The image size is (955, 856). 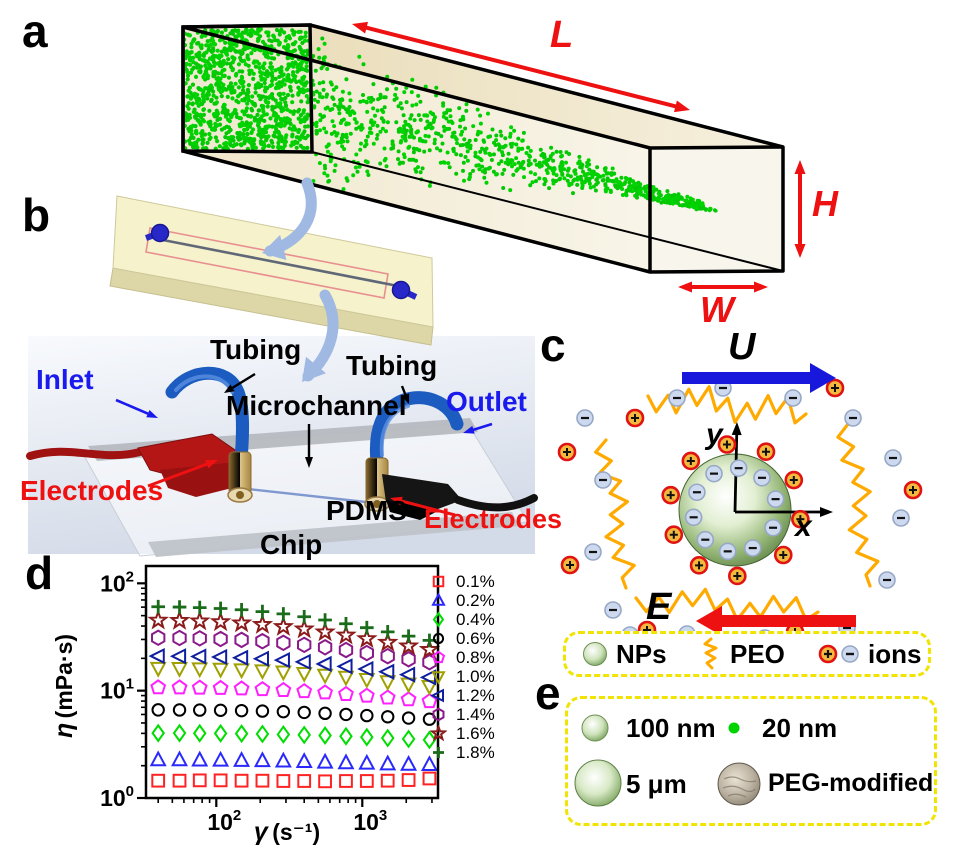 I want to click on chart-legend-label: 0.2%, so click(x=475, y=600).